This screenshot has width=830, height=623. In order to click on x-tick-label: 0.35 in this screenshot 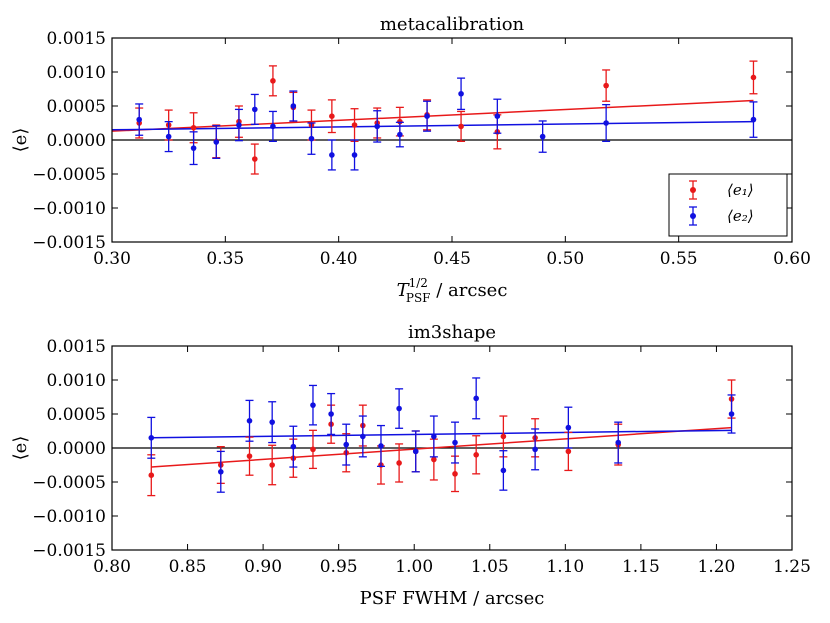, I will do `click(225, 259)`.